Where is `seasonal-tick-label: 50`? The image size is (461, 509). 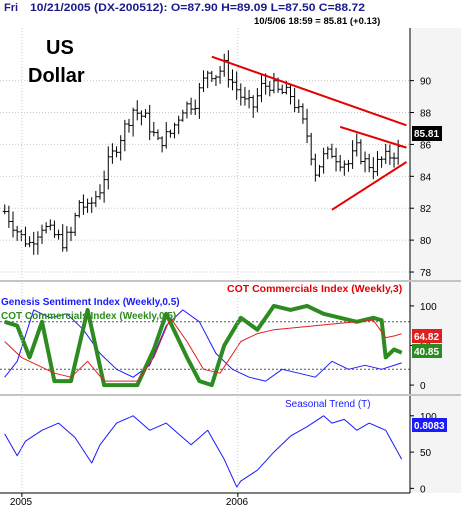
seasonal-tick-label: 50 is located at coordinates (426, 453).